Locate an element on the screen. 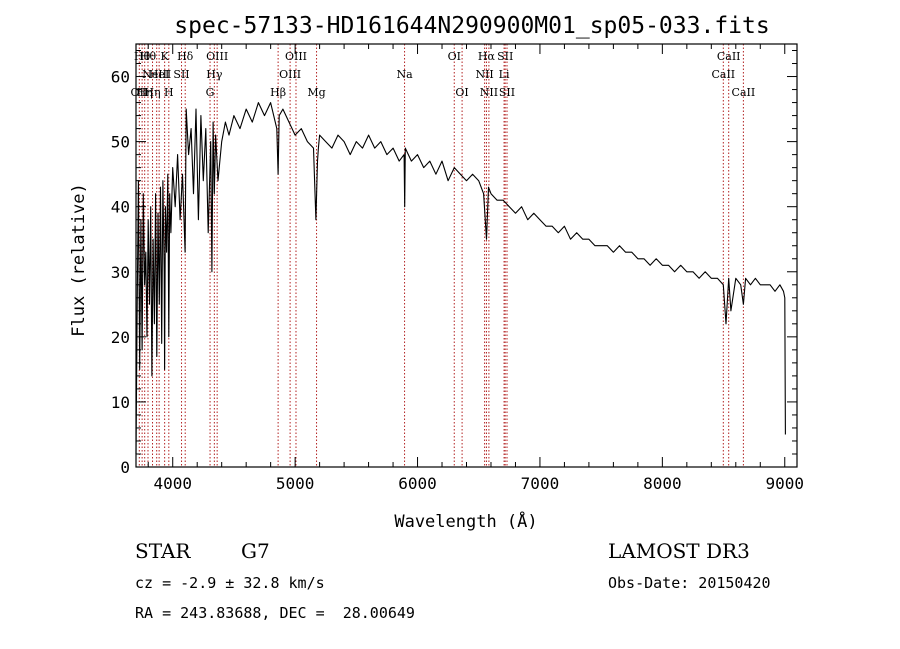  line-label-5: NeIII is located at coordinates (156, 74).